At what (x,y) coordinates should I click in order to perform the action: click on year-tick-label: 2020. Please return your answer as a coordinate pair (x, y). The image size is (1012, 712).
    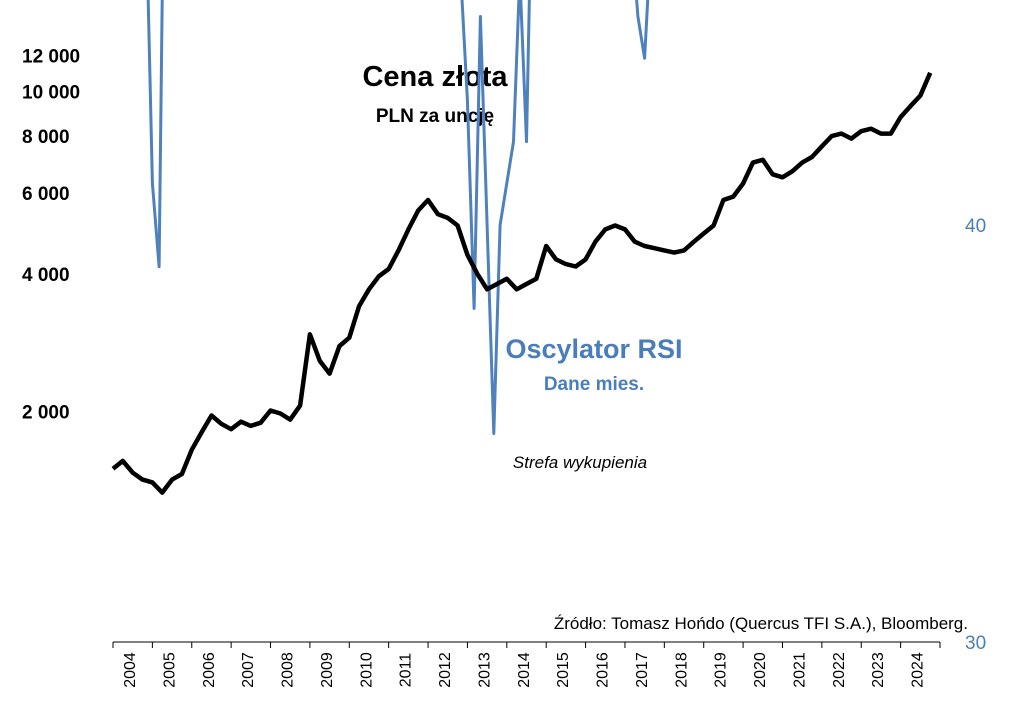
    Looking at the image, I should click on (760, 670).